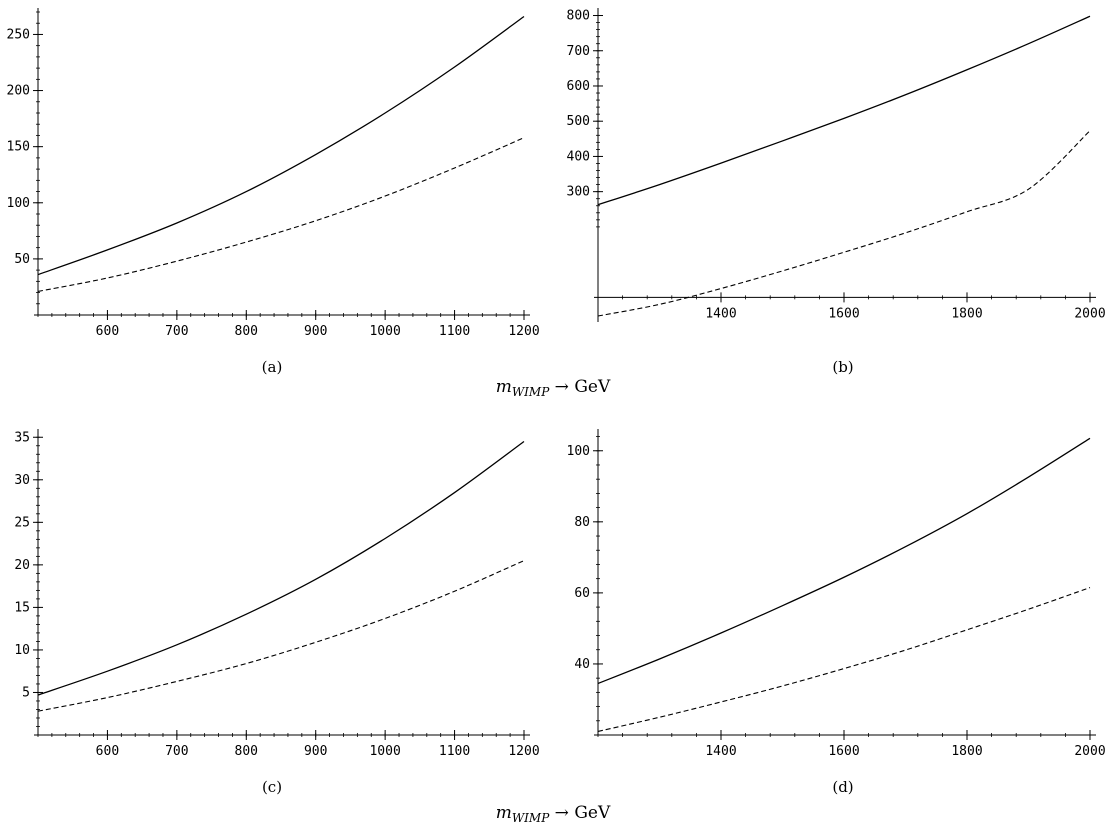  What do you see at coordinates (578, 156) in the screenshot?
I see `y-tick-label: 400` at bounding box center [578, 156].